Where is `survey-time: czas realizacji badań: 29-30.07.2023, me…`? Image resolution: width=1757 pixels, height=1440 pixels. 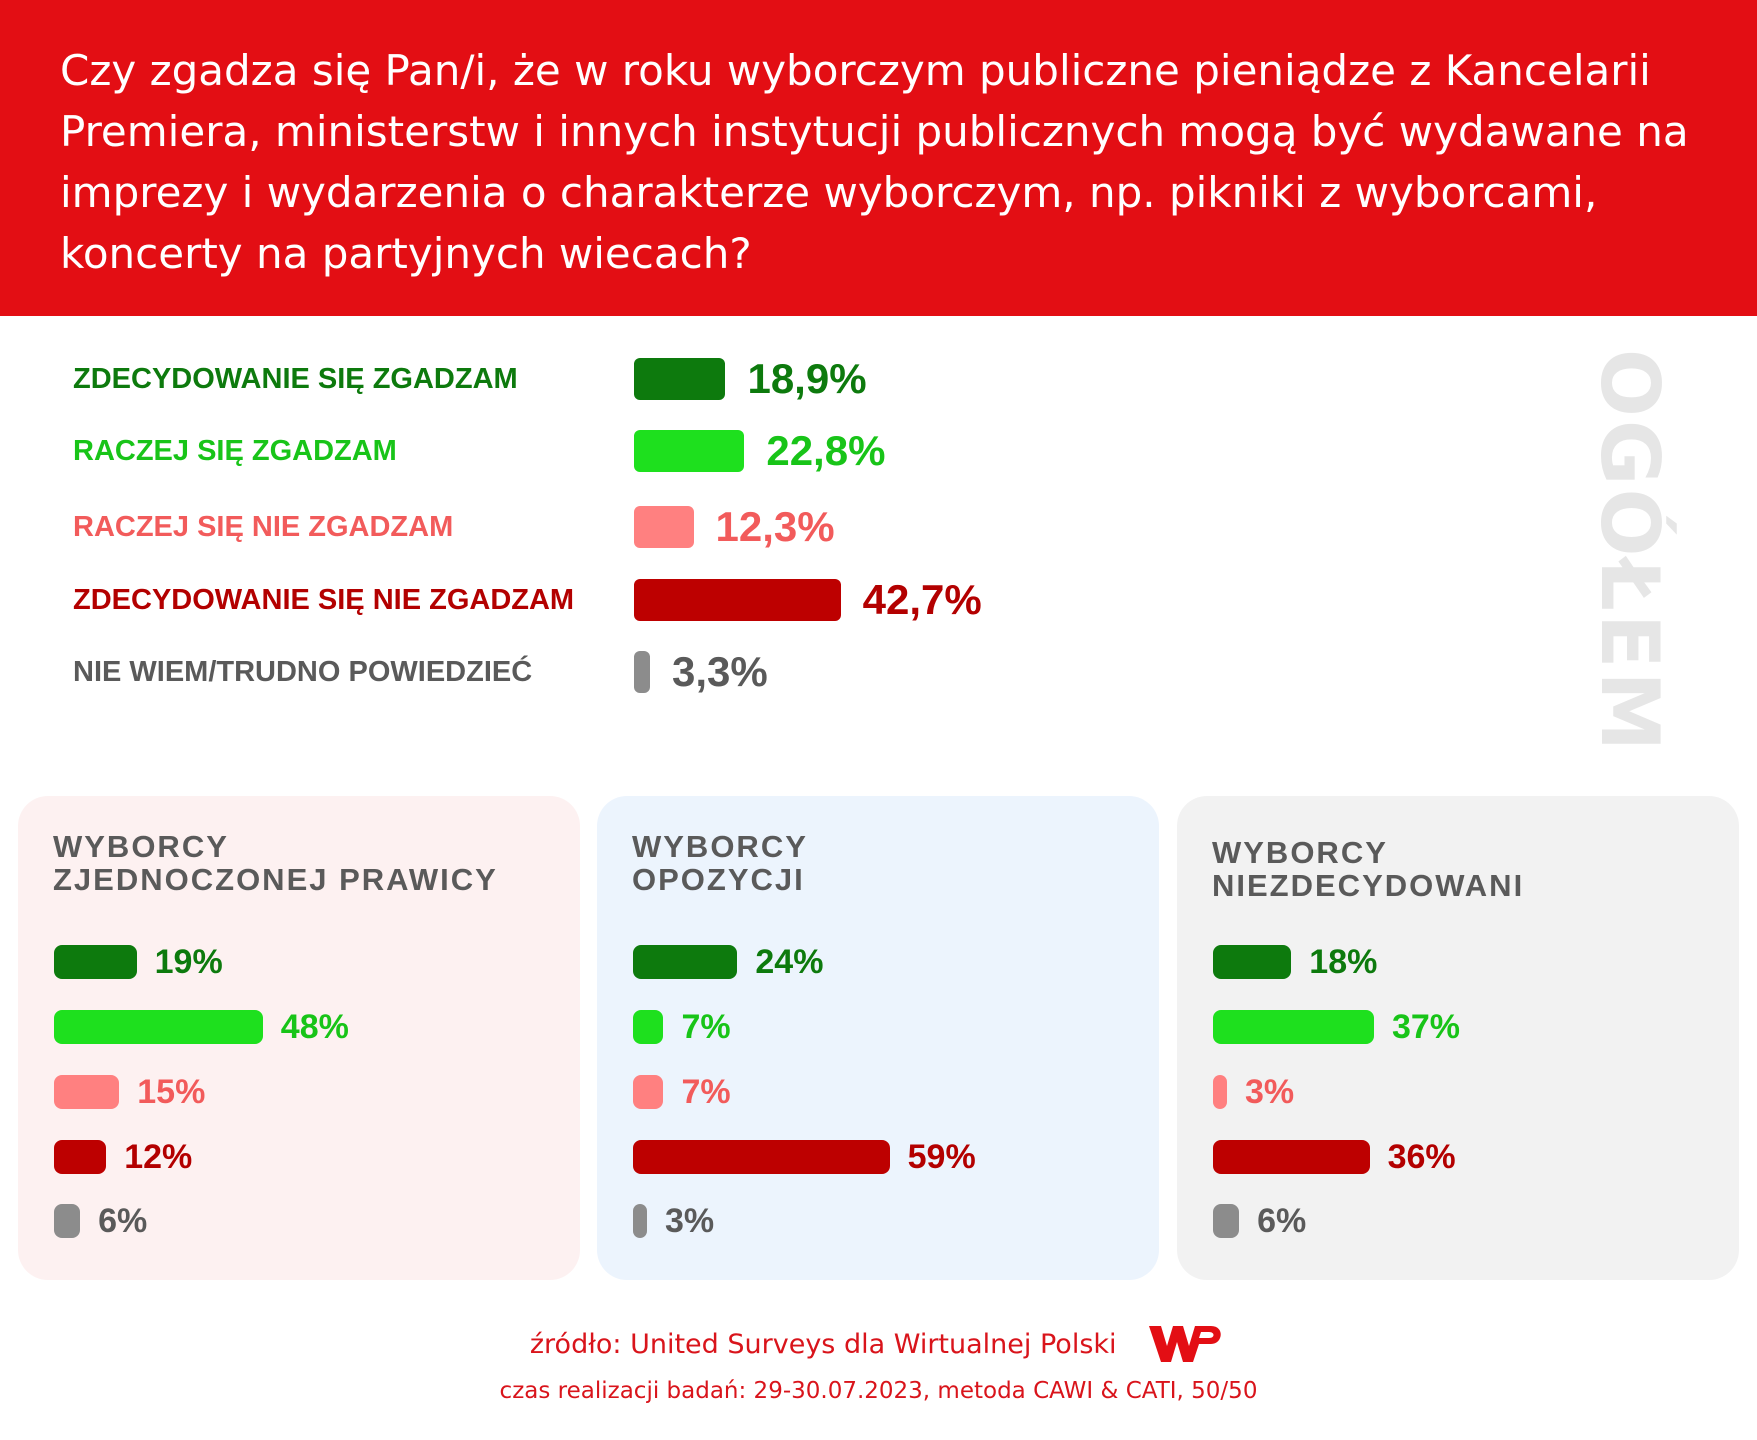 survey-time: czas realizacji badań: 29-30.07.2023, me… is located at coordinates (878, 1391).